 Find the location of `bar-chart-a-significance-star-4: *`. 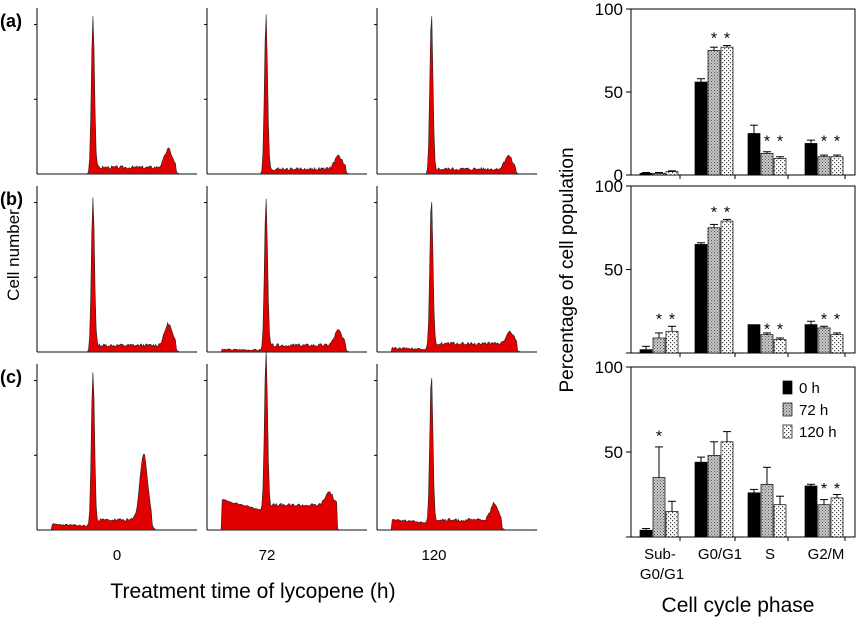

bar-chart-a-significance-star-4: * is located at coordinates (824, 141).